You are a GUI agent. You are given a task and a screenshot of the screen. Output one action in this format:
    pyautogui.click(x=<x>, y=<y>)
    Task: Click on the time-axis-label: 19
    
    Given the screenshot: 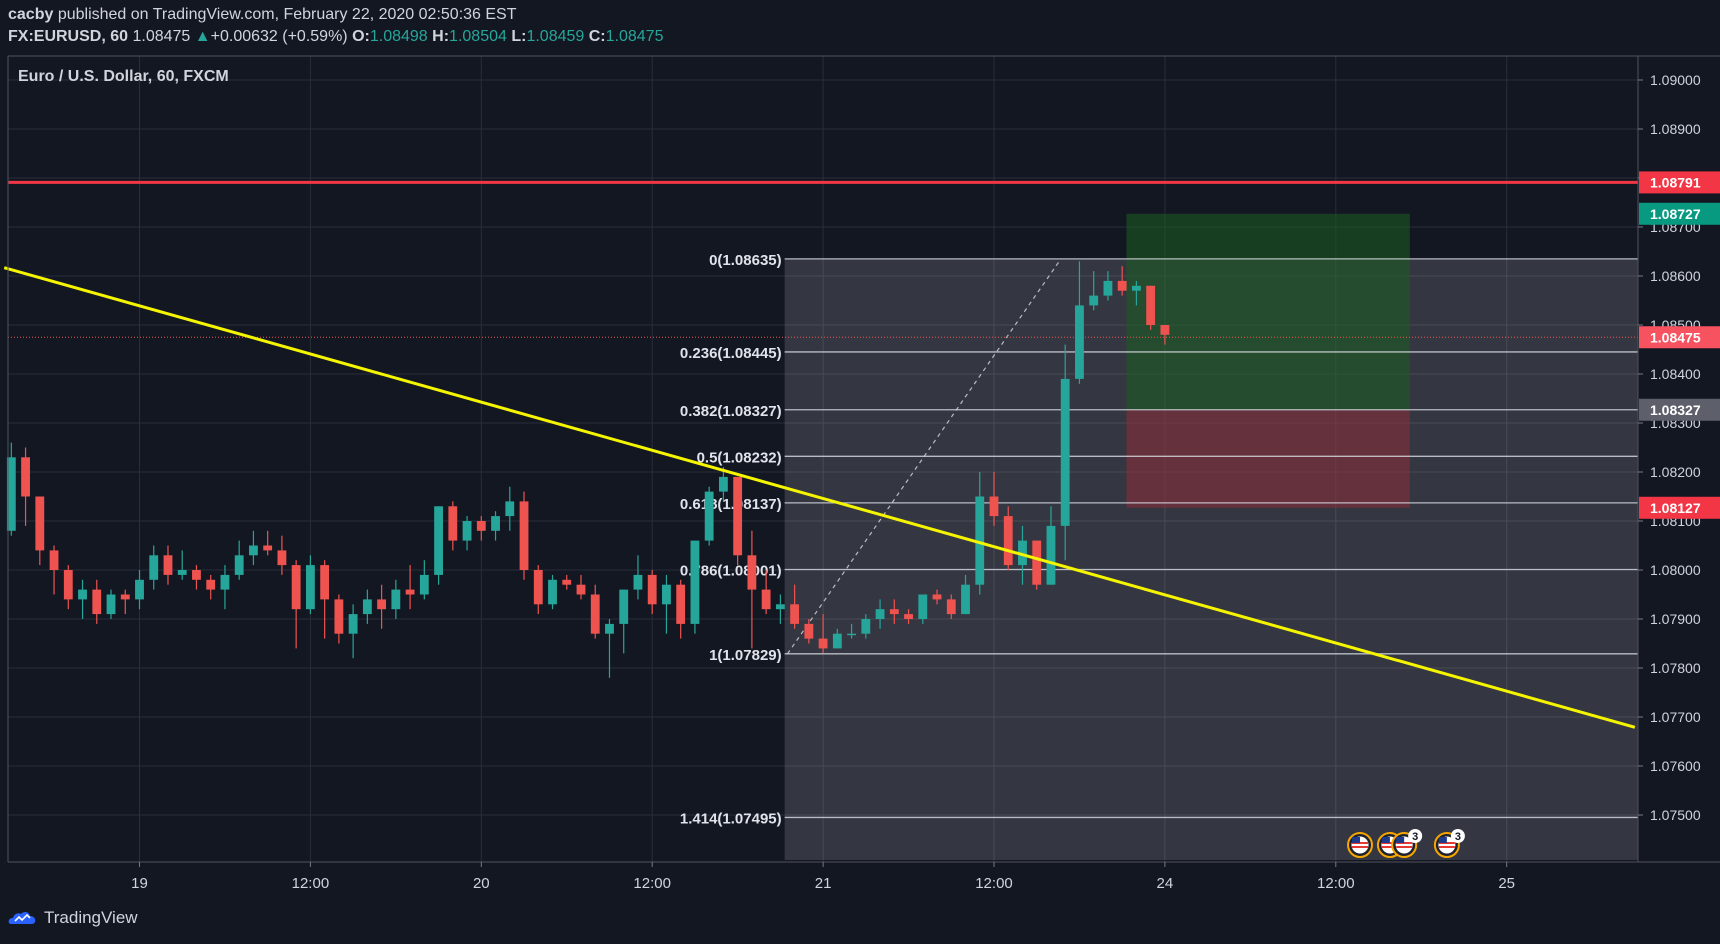 What is the action you would take?
    pyautogui.click(x=139, y=883)
    